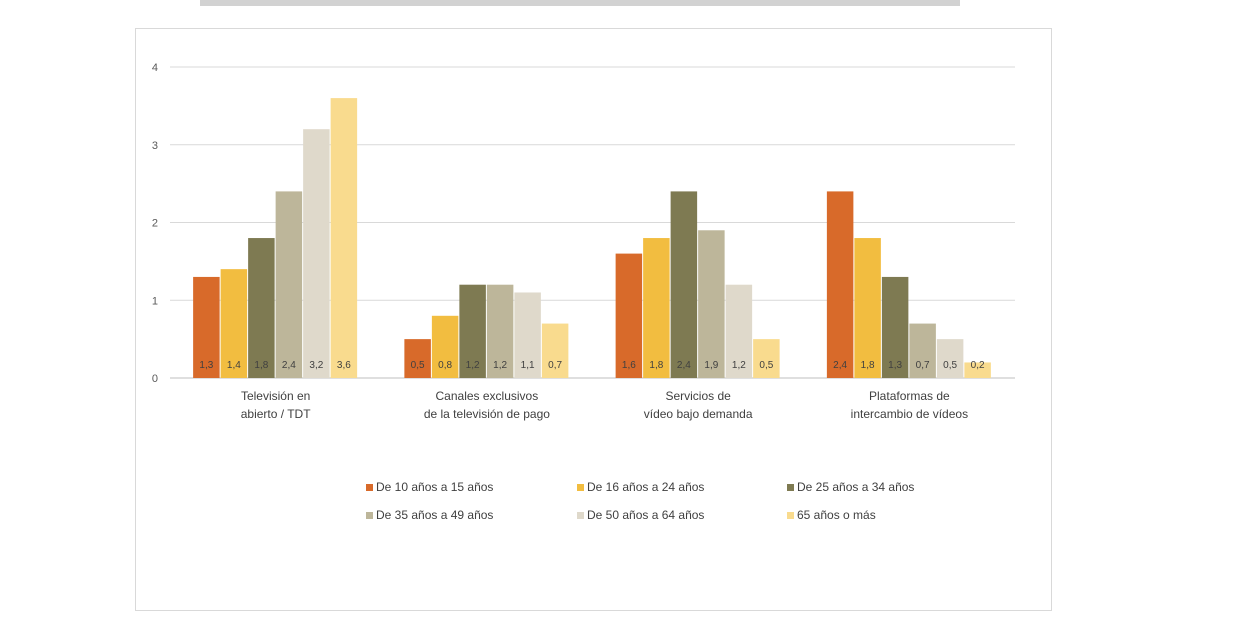 The width and height of the screenshot is (1242, 621). I want to click on legend-label: De 35 años a 49 años, so click(434, 515).